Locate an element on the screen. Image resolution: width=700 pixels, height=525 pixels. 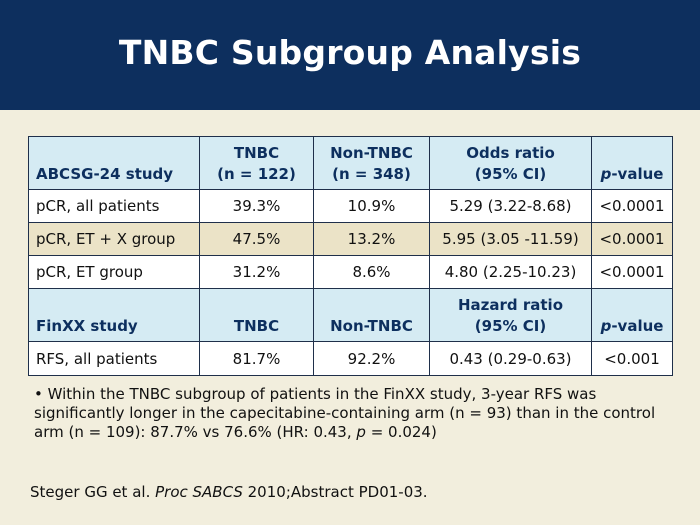
row-nontnbc: 10.9% is located at coordinates (371, 206).